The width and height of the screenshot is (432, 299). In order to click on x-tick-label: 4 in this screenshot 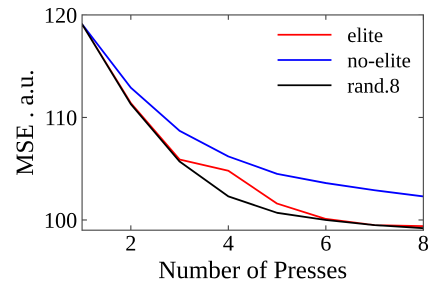, I will do `click(228, 243)`.